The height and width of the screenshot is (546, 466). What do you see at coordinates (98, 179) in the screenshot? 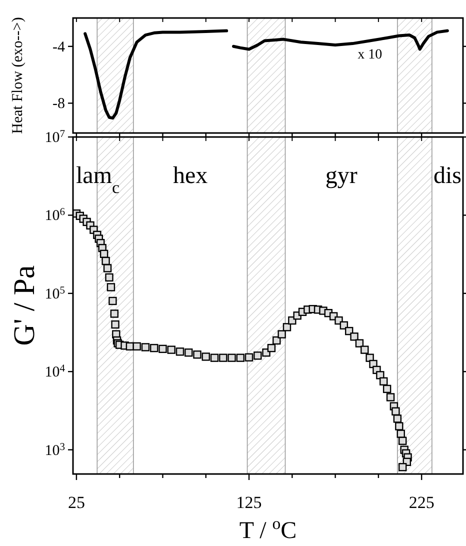
I see `annotation: lam$_{c}$` at bounding box center [98, 179].